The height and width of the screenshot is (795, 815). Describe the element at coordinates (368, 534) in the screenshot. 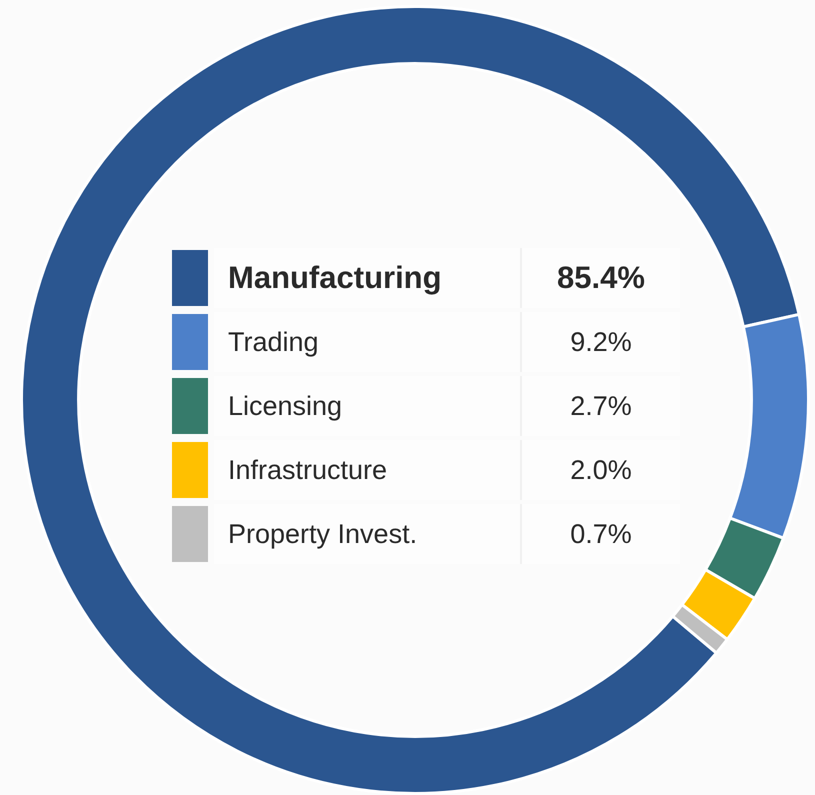

I see `legend-label: Property Invest.` at that location.